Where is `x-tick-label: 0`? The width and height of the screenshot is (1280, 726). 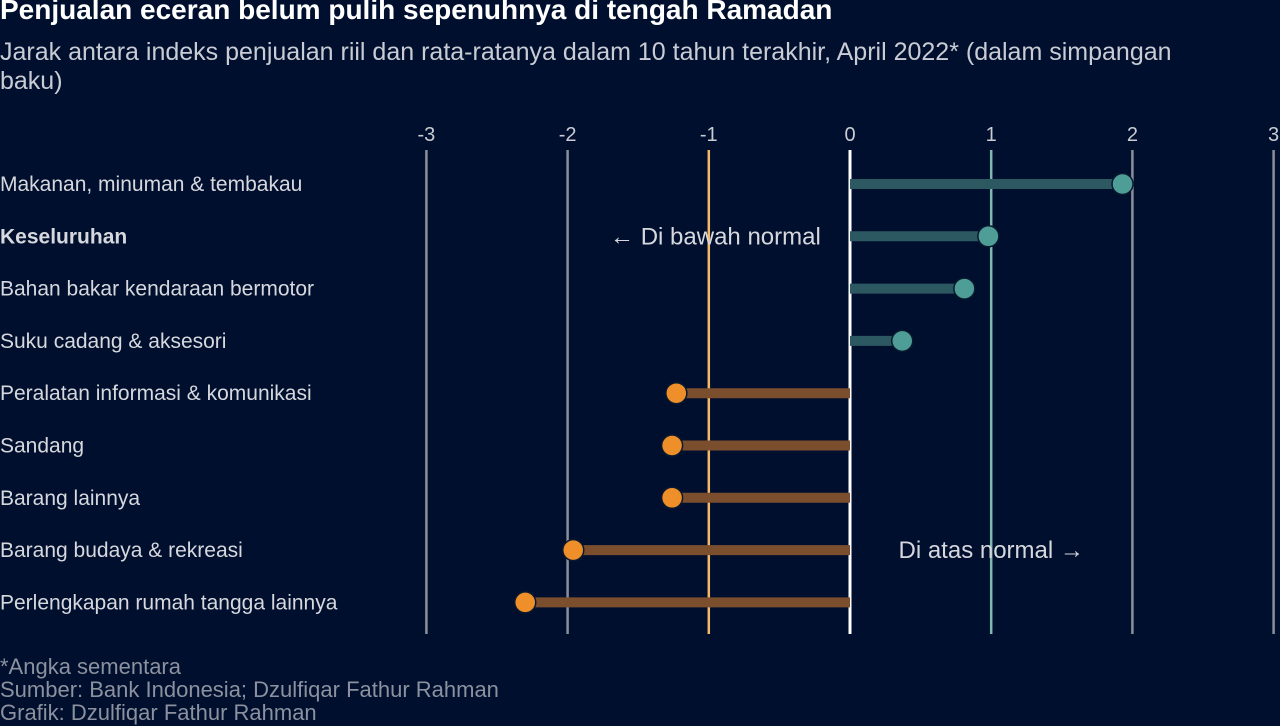 x-tick-label: 0 is located at coordinates (849, 135).